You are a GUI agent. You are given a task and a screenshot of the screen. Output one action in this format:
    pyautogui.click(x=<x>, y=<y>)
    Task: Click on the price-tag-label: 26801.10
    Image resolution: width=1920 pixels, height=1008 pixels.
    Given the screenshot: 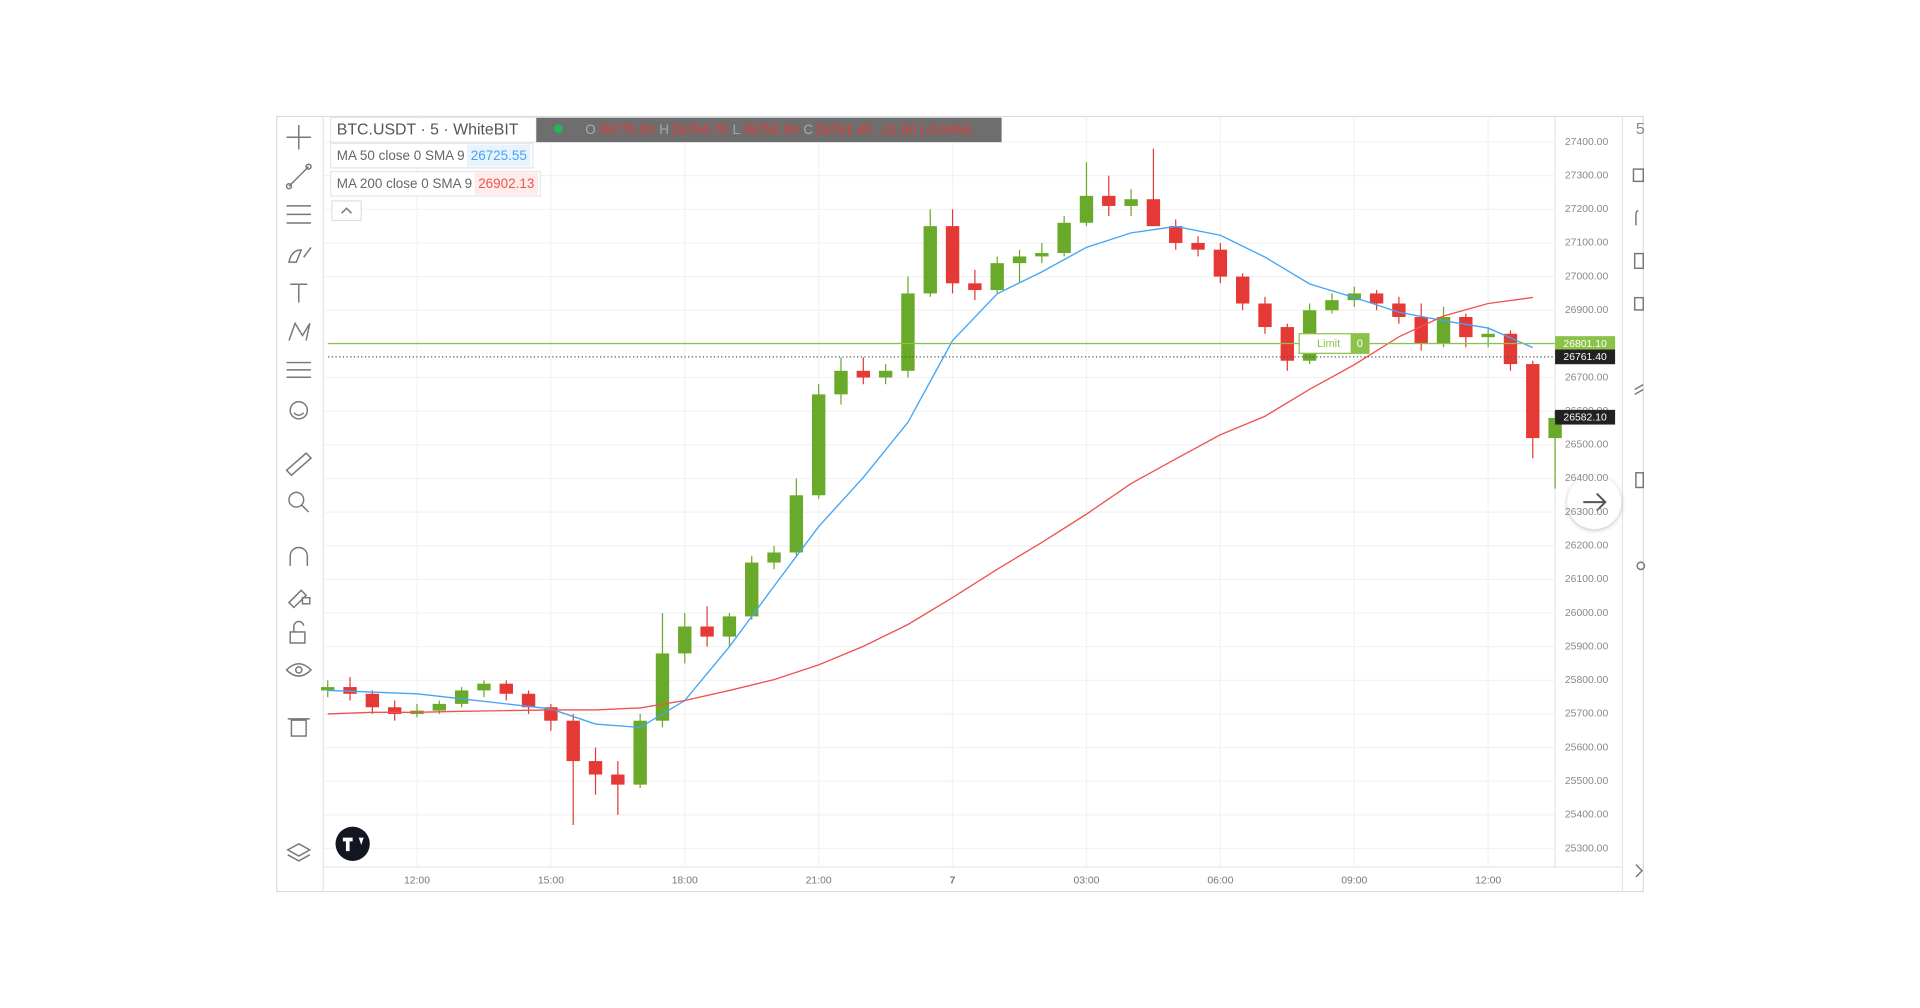 What is the action you would take?
    pyautogui.click(x=1585, y=344)
    